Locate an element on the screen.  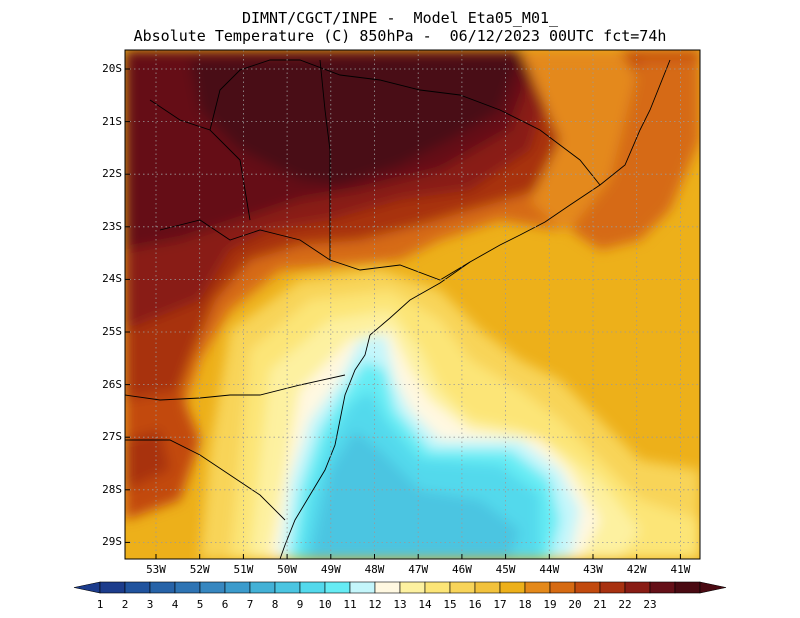
lat-label: 23S is located at coordinates (112, 226).